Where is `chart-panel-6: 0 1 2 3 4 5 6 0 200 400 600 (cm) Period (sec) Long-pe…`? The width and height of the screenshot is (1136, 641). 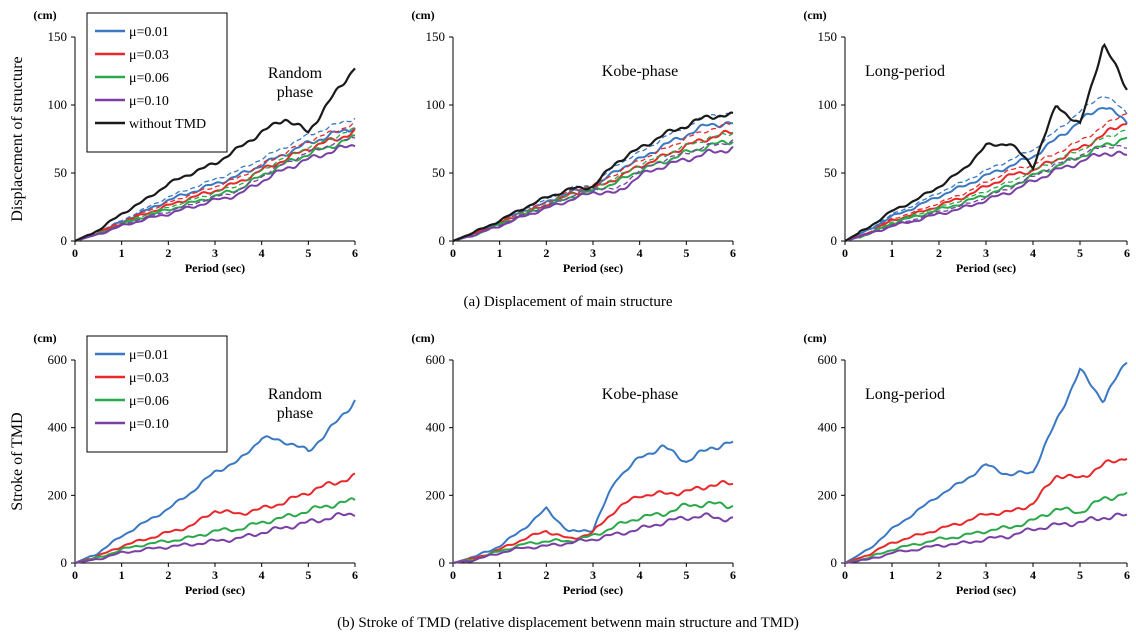
chart-panel-6: 0 1 2 3 4 5 6 0 200 400 600 (cm) Period (sec) Long-pe… is located at coordinates (966, 464).